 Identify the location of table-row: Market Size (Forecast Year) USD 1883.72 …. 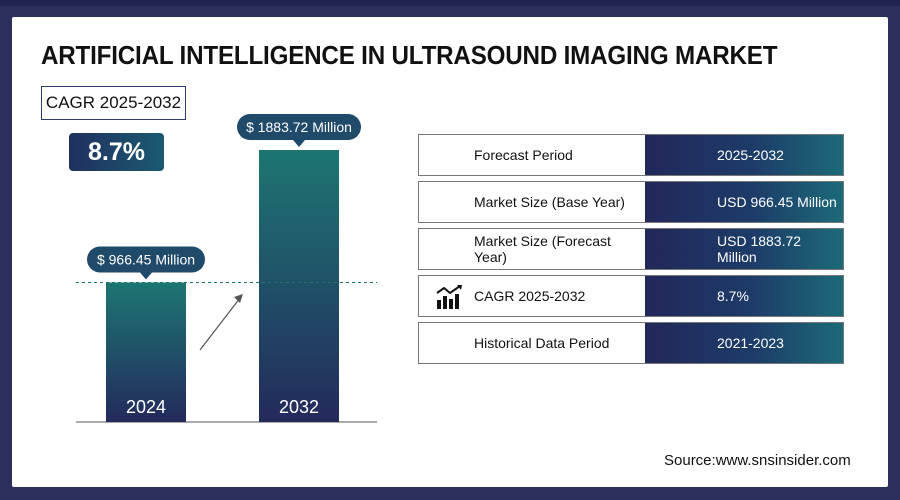
(631, 249).